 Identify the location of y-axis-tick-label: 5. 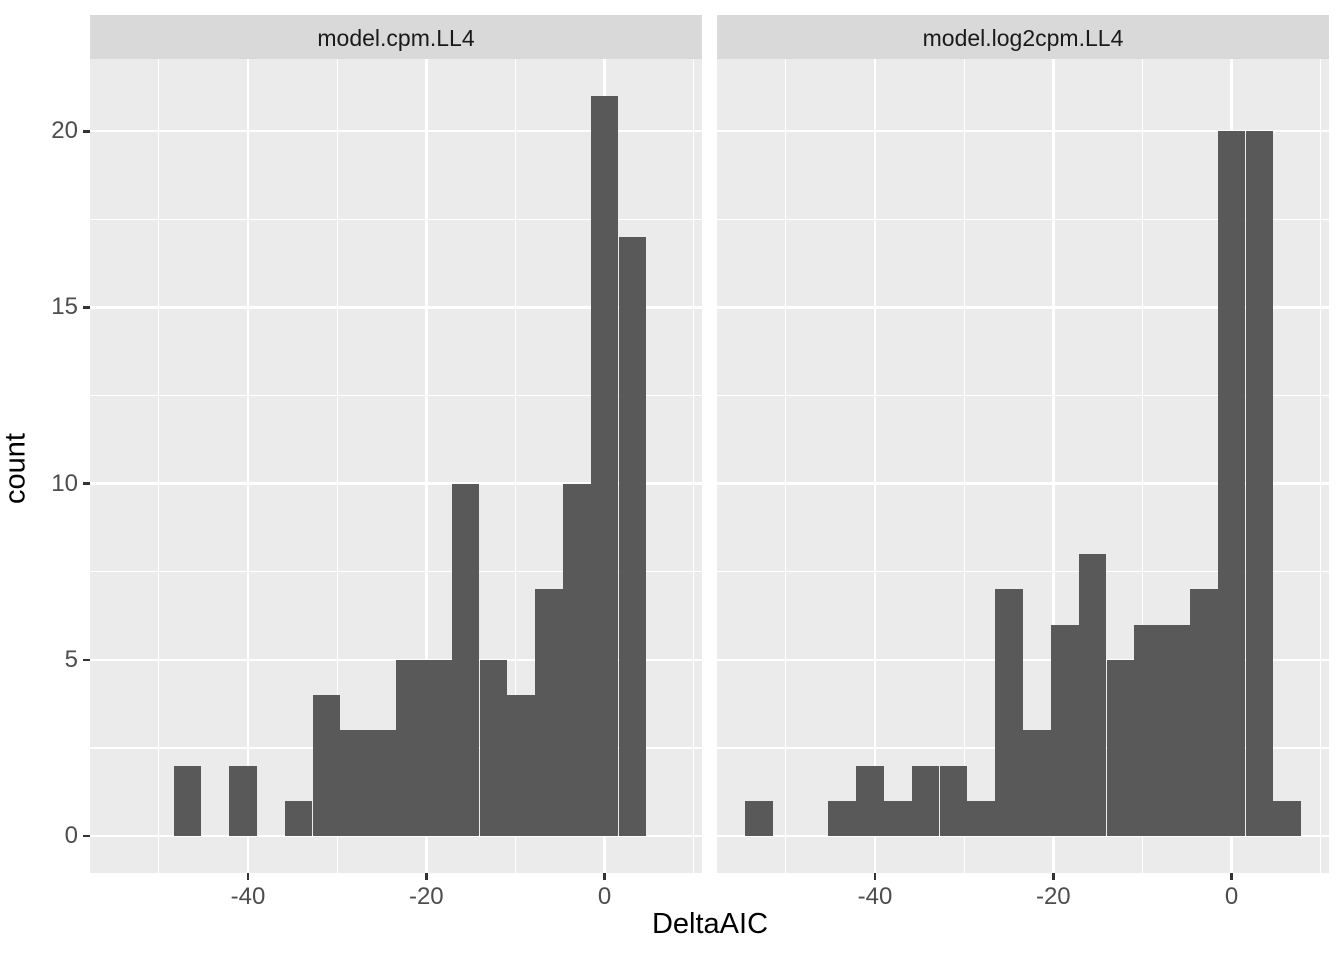
(71, 659).